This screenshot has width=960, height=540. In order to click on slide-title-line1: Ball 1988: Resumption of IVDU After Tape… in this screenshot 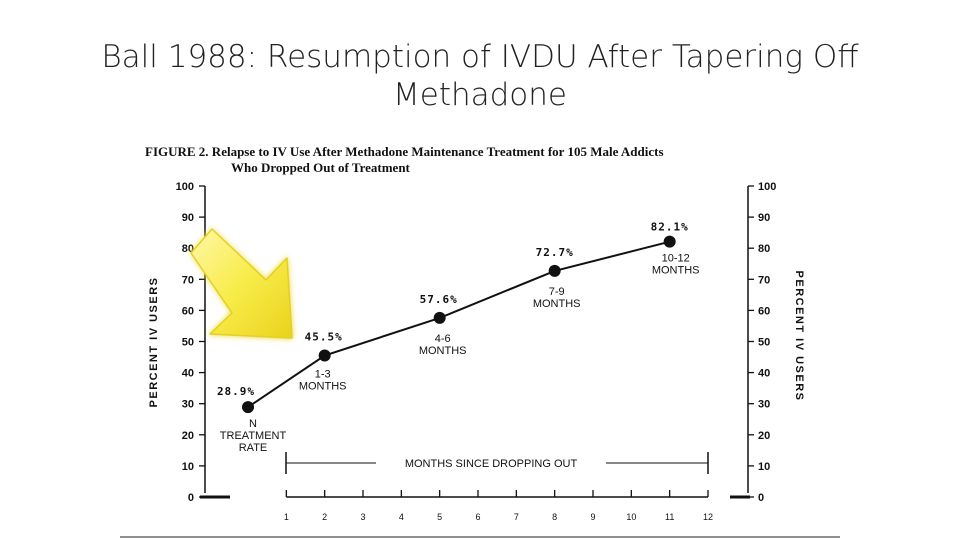, I will do `click(480, 57)`.